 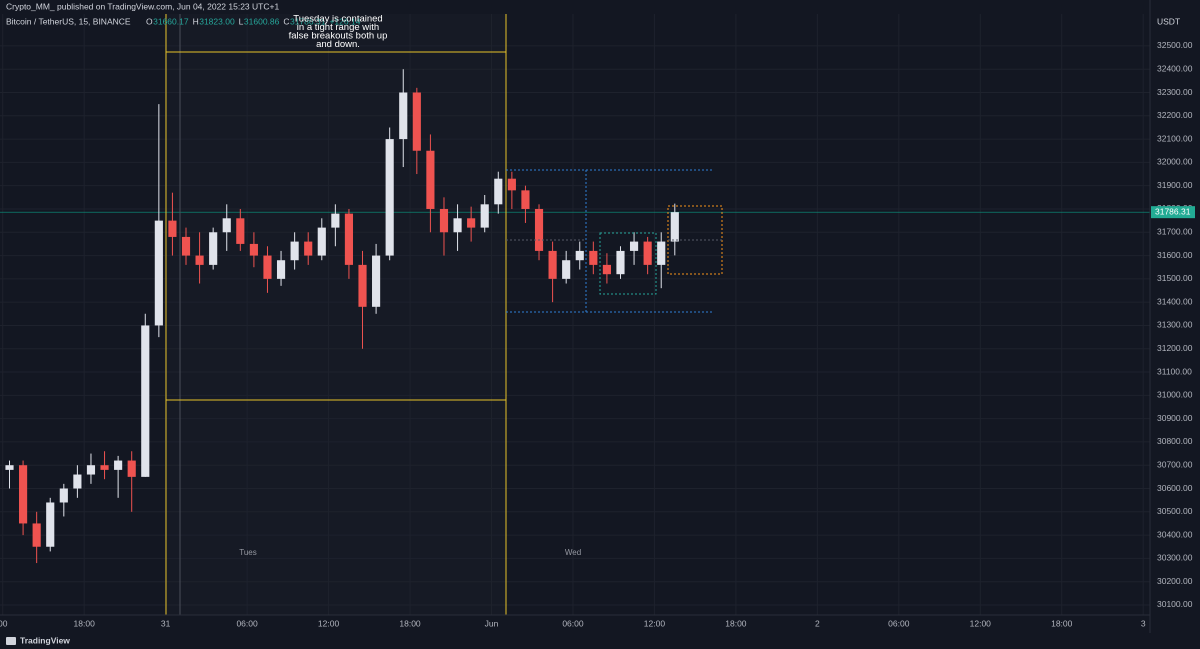 I want to click on legend-key: O, so click(x=149, y=21).